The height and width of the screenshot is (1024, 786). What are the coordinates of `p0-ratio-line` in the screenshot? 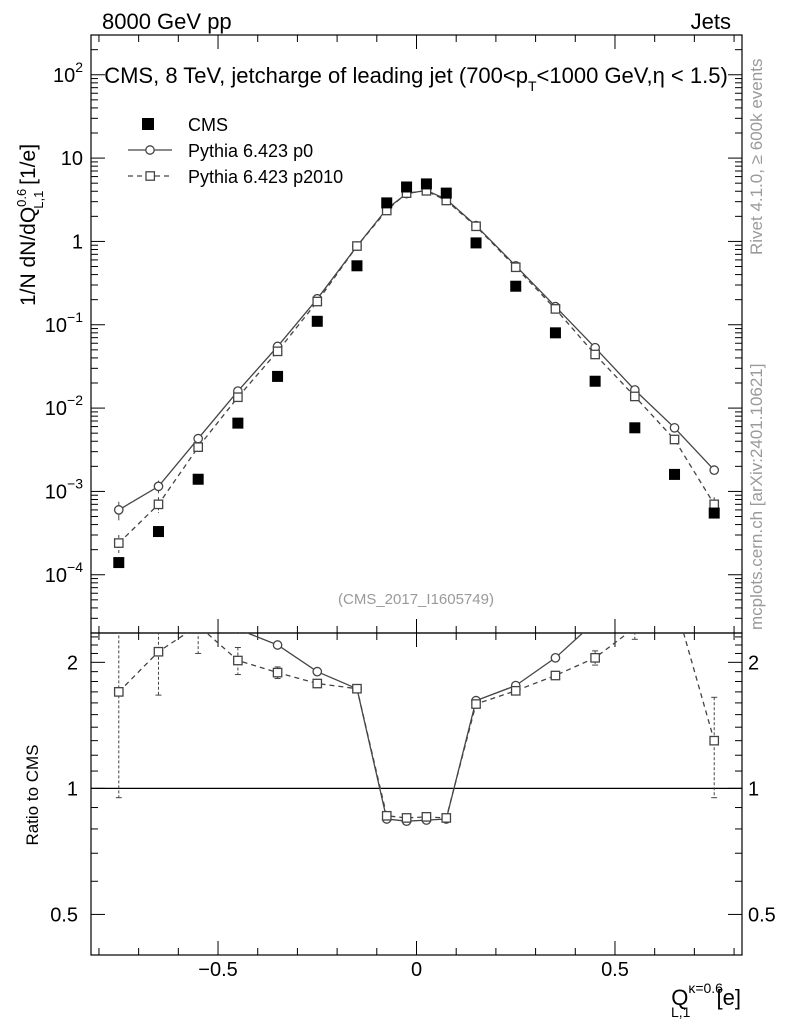 It's located at (414, 727).